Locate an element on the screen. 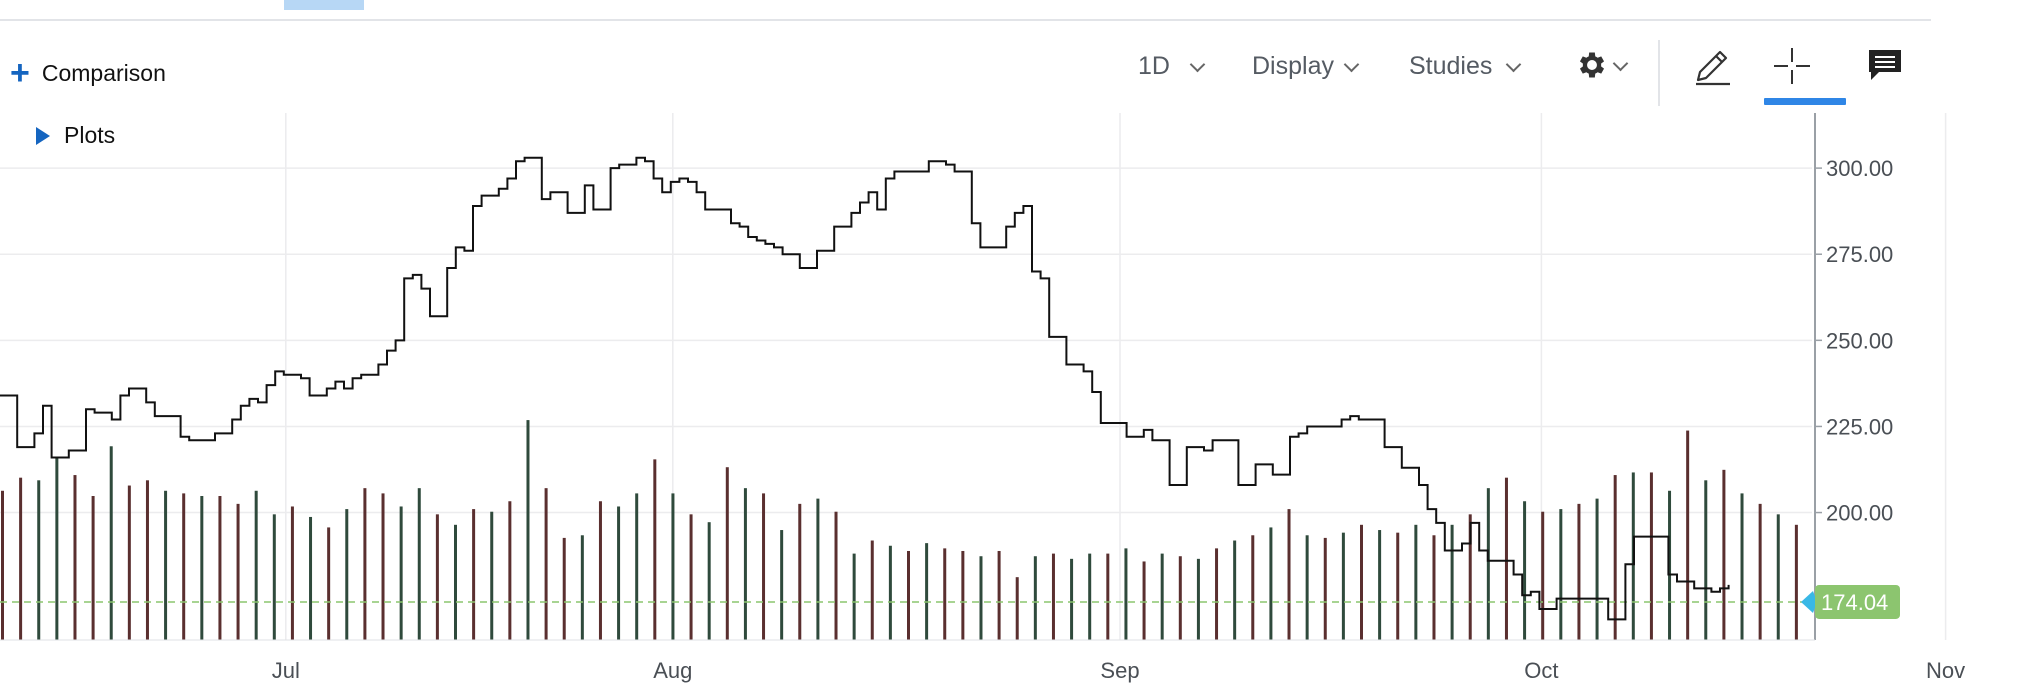 This screenshot has height=688, width=2022. x-tick-label: Aug is located at coordinates (672, 670).